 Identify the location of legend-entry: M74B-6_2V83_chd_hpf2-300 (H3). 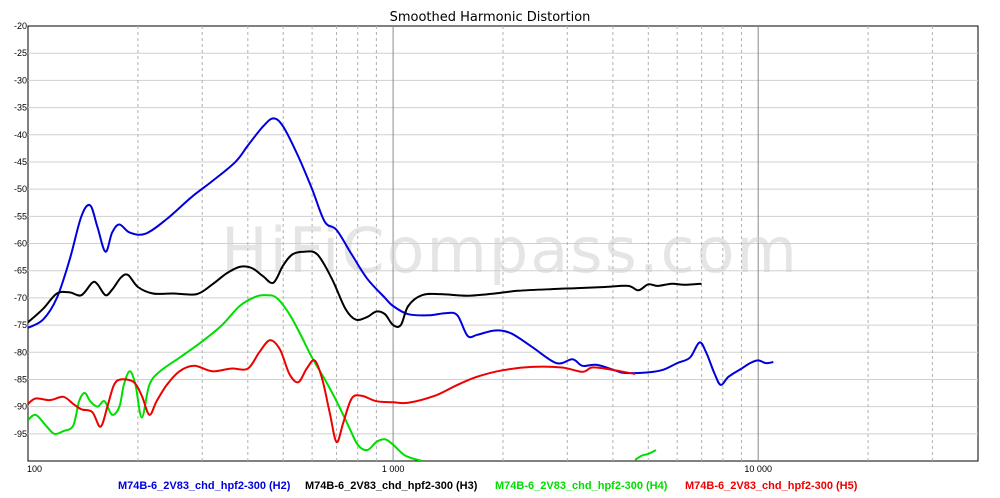
(391, 486).